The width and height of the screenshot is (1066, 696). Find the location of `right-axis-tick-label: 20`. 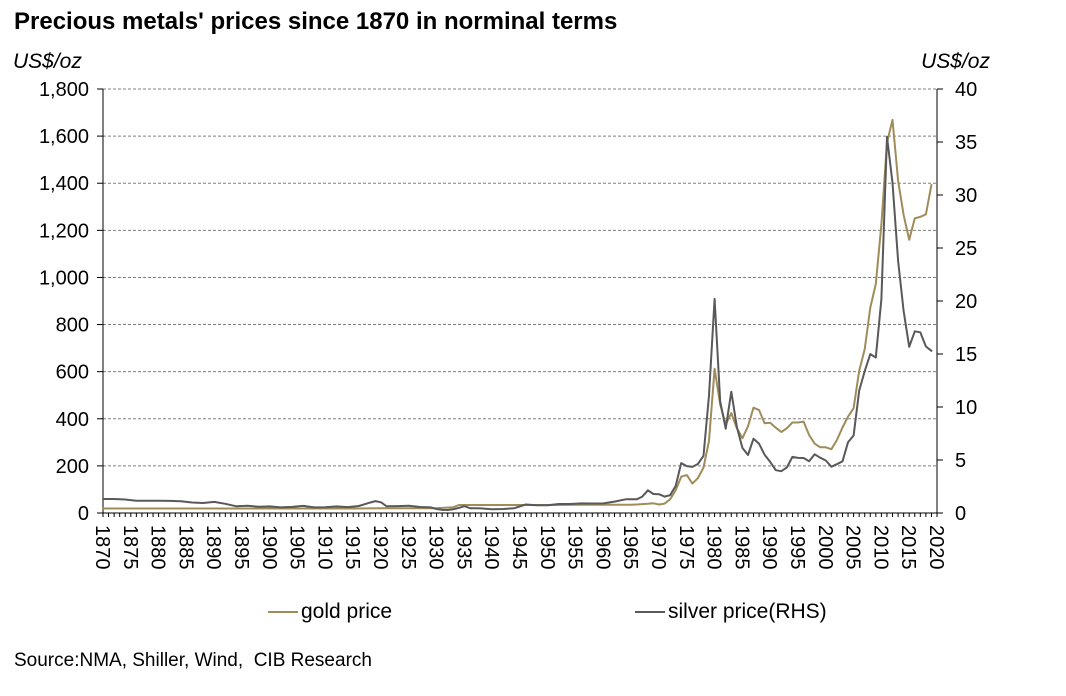

right-axis-tick-label: 20 is located at coordinates (966, 302).